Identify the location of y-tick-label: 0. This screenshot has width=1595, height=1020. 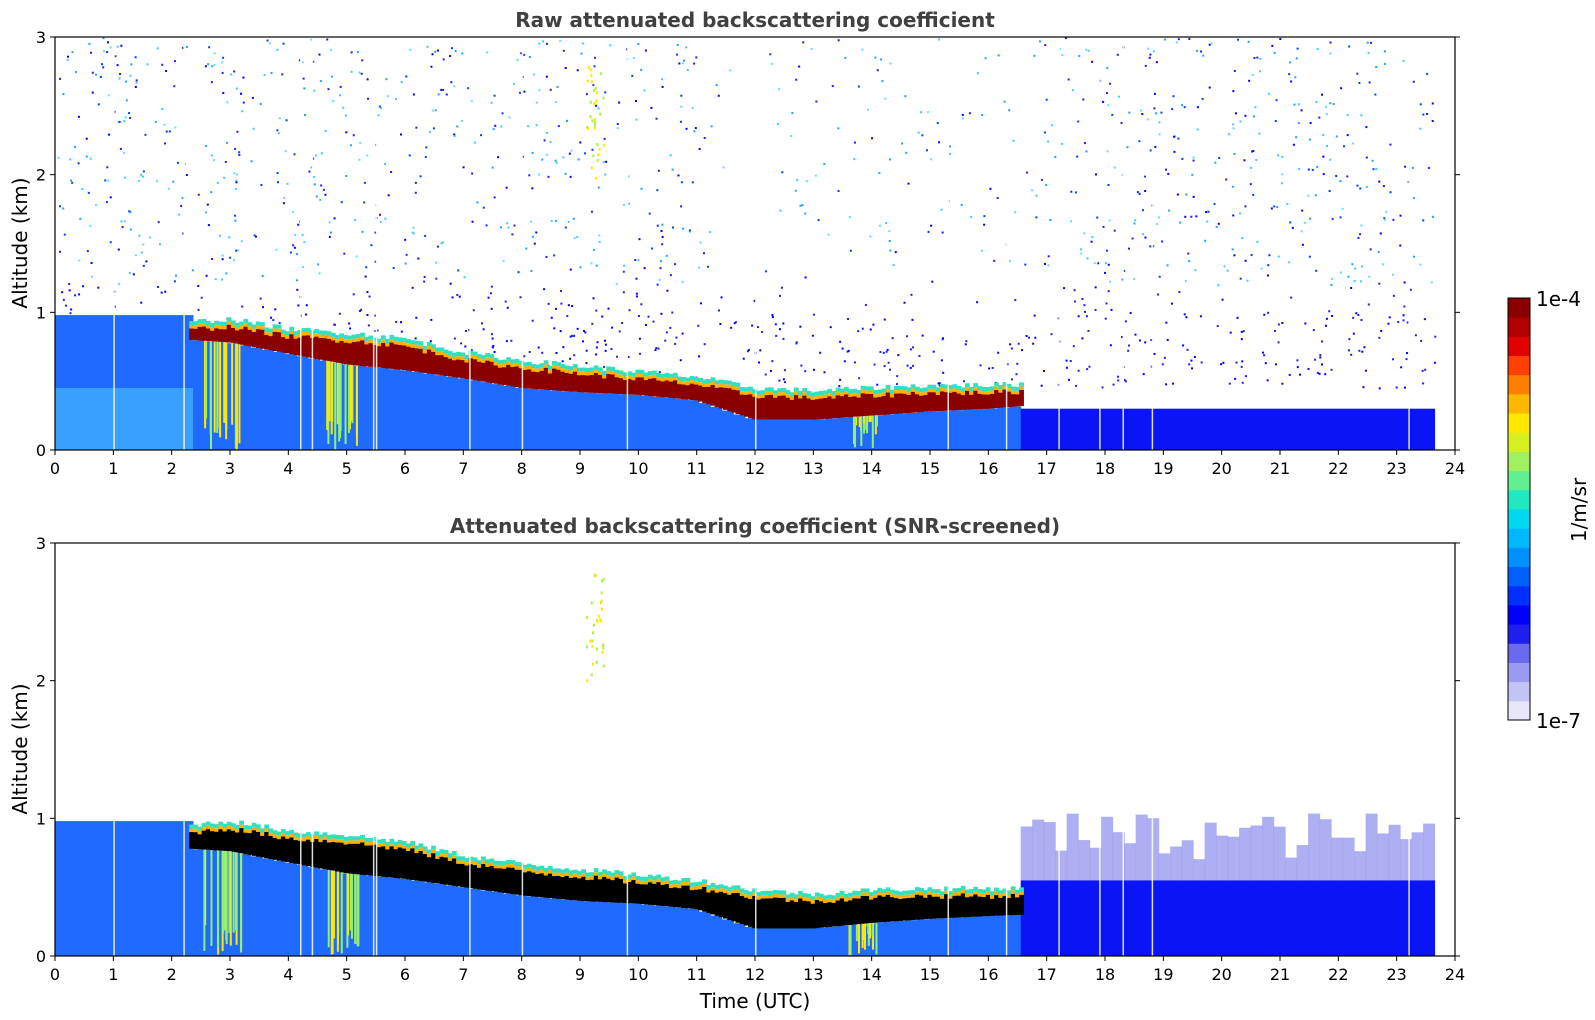
(41, 450).